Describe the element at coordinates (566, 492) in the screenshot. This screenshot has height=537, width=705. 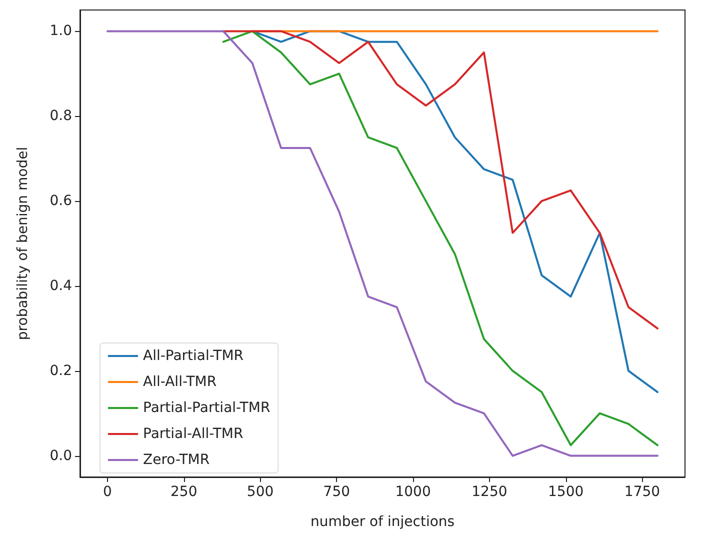
I see `x-tick-label: 1500` at that location.